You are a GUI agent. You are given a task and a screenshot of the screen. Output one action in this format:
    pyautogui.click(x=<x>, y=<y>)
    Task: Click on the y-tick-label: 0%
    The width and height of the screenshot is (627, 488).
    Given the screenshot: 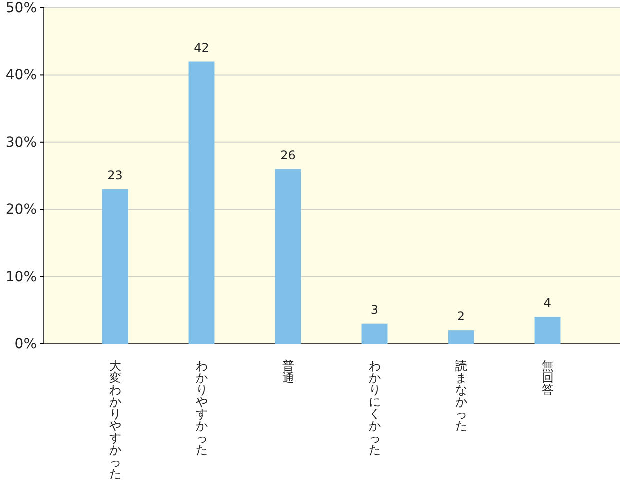 What is the action you would take?
    pyautogui.click(x=25, y=344)
    